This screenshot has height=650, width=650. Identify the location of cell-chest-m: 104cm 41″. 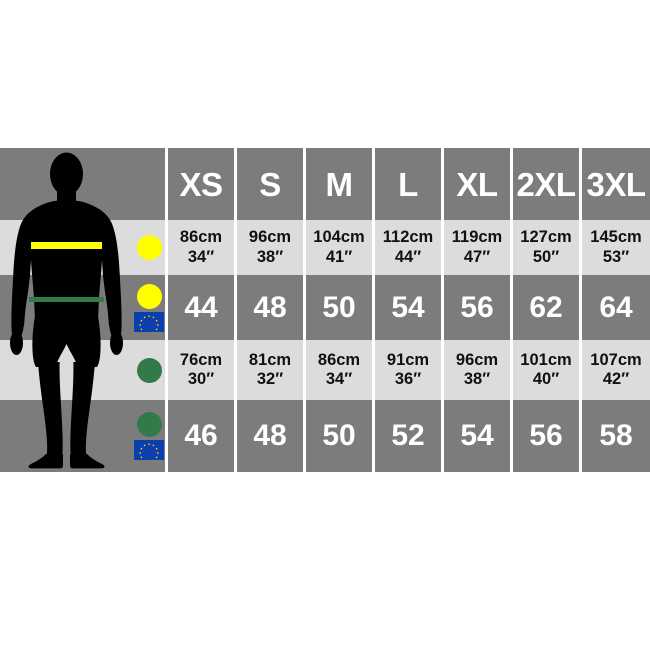
(340, 247).